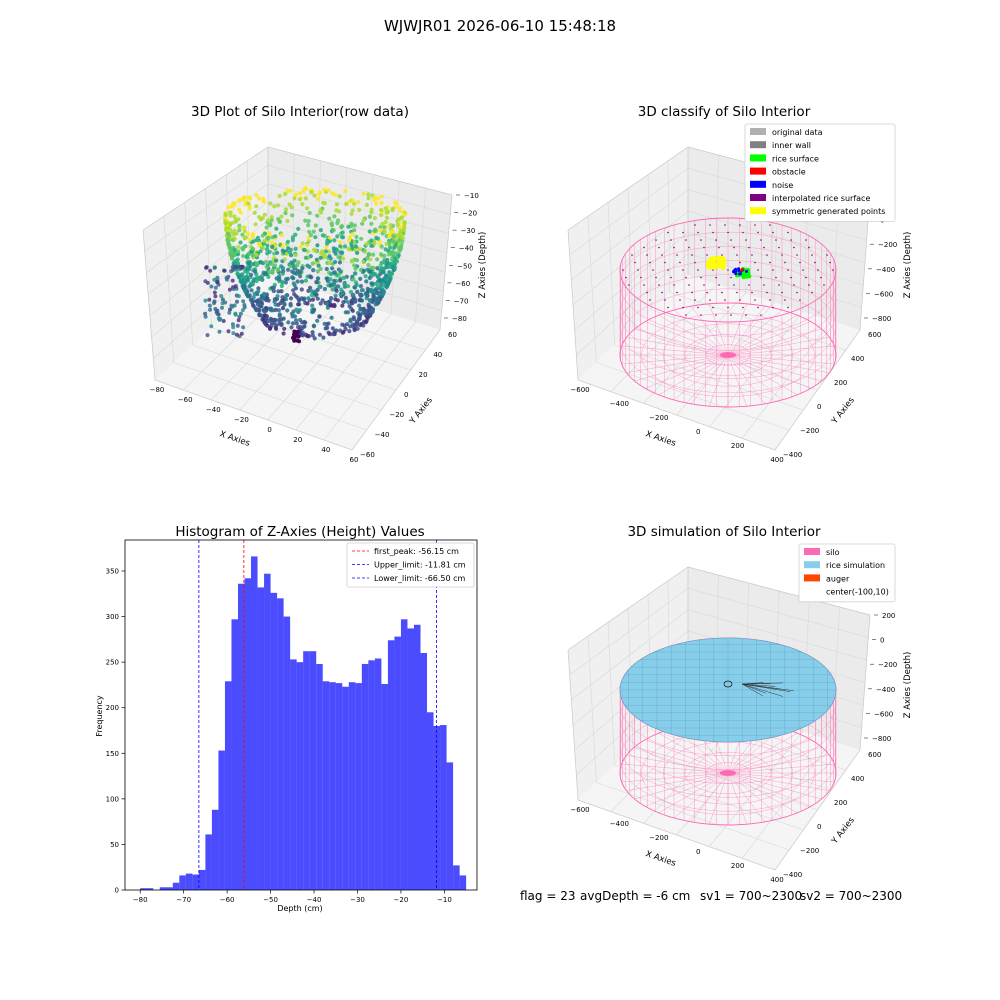 This screenshot has height=1000, width=1000. Describe the element at coordinates (887, 665) in the screenshot. I see `p4-ztick: −200` at that location.